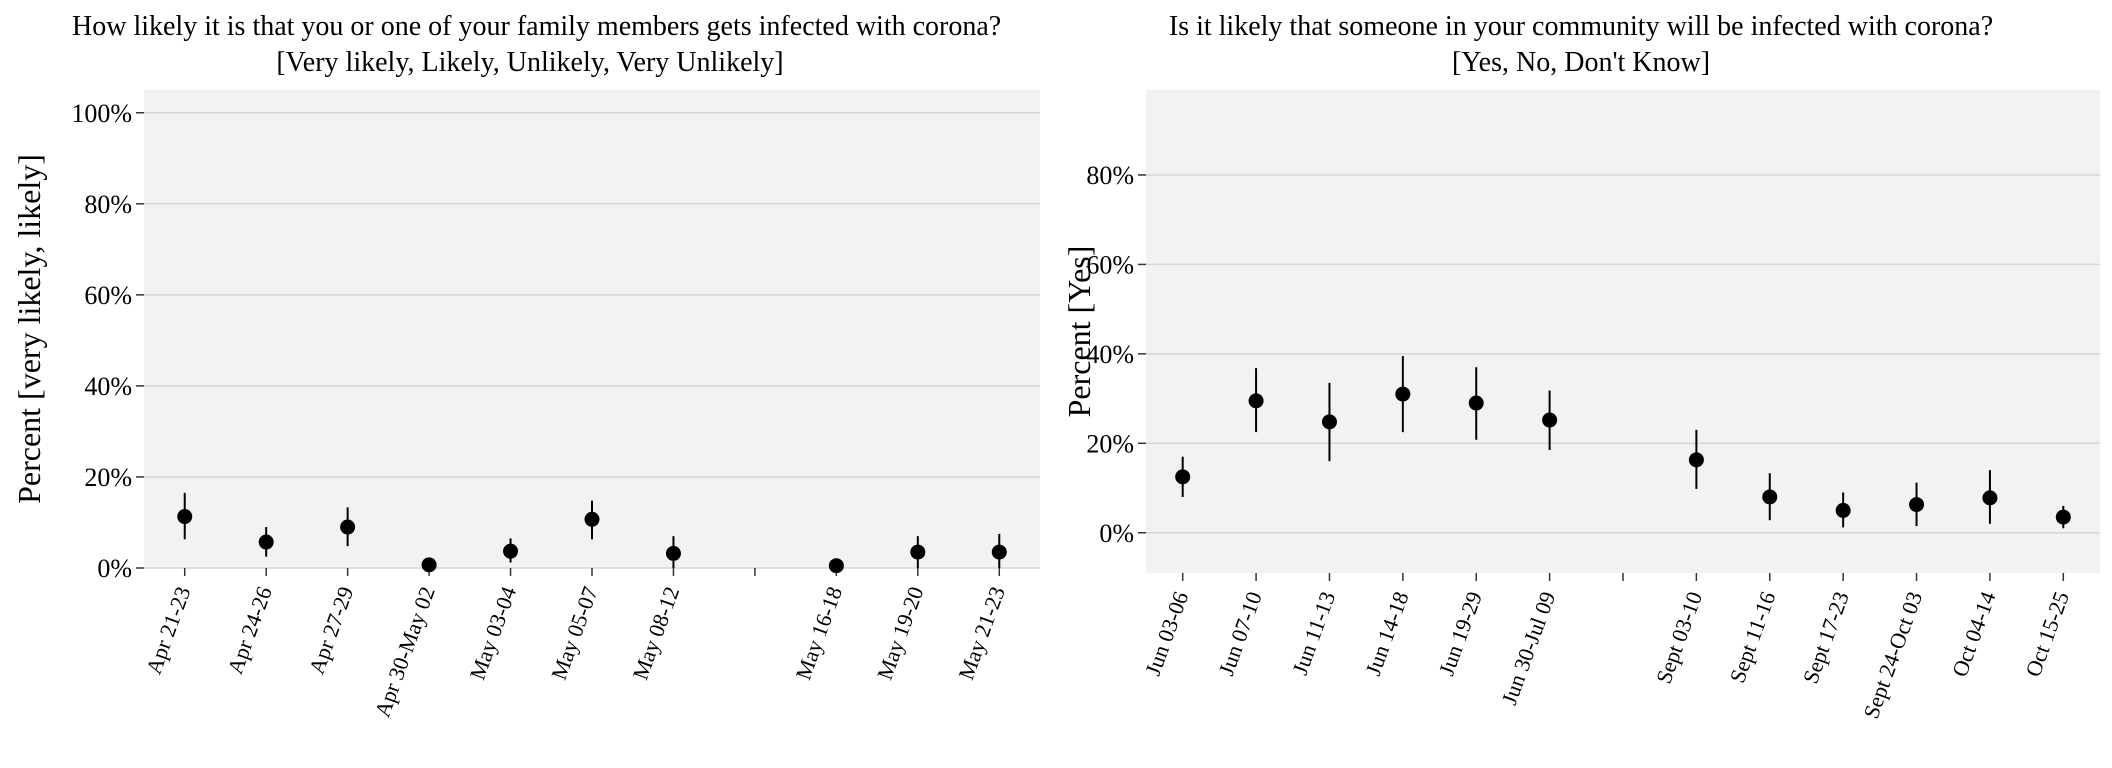  I want to click on x-tick-label: Jun 19-29, so click(1460, 633).